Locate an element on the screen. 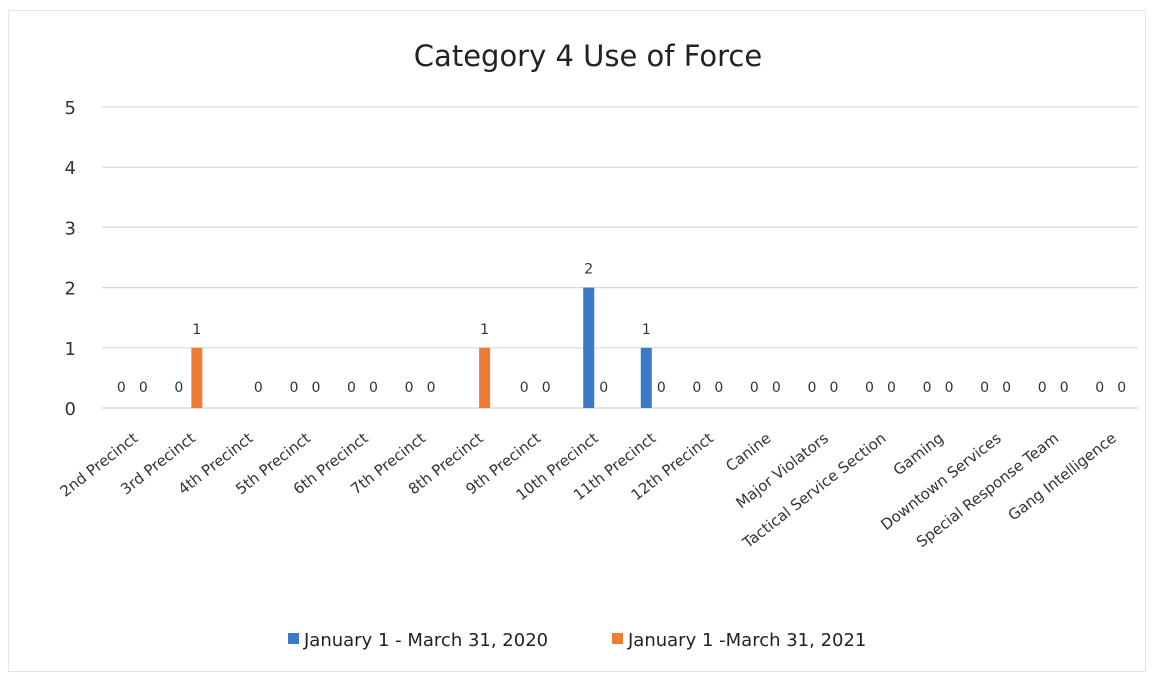 This screenshot has height=681, width=1156. x-tick-label: Canine is located at coordinates (748, 452).